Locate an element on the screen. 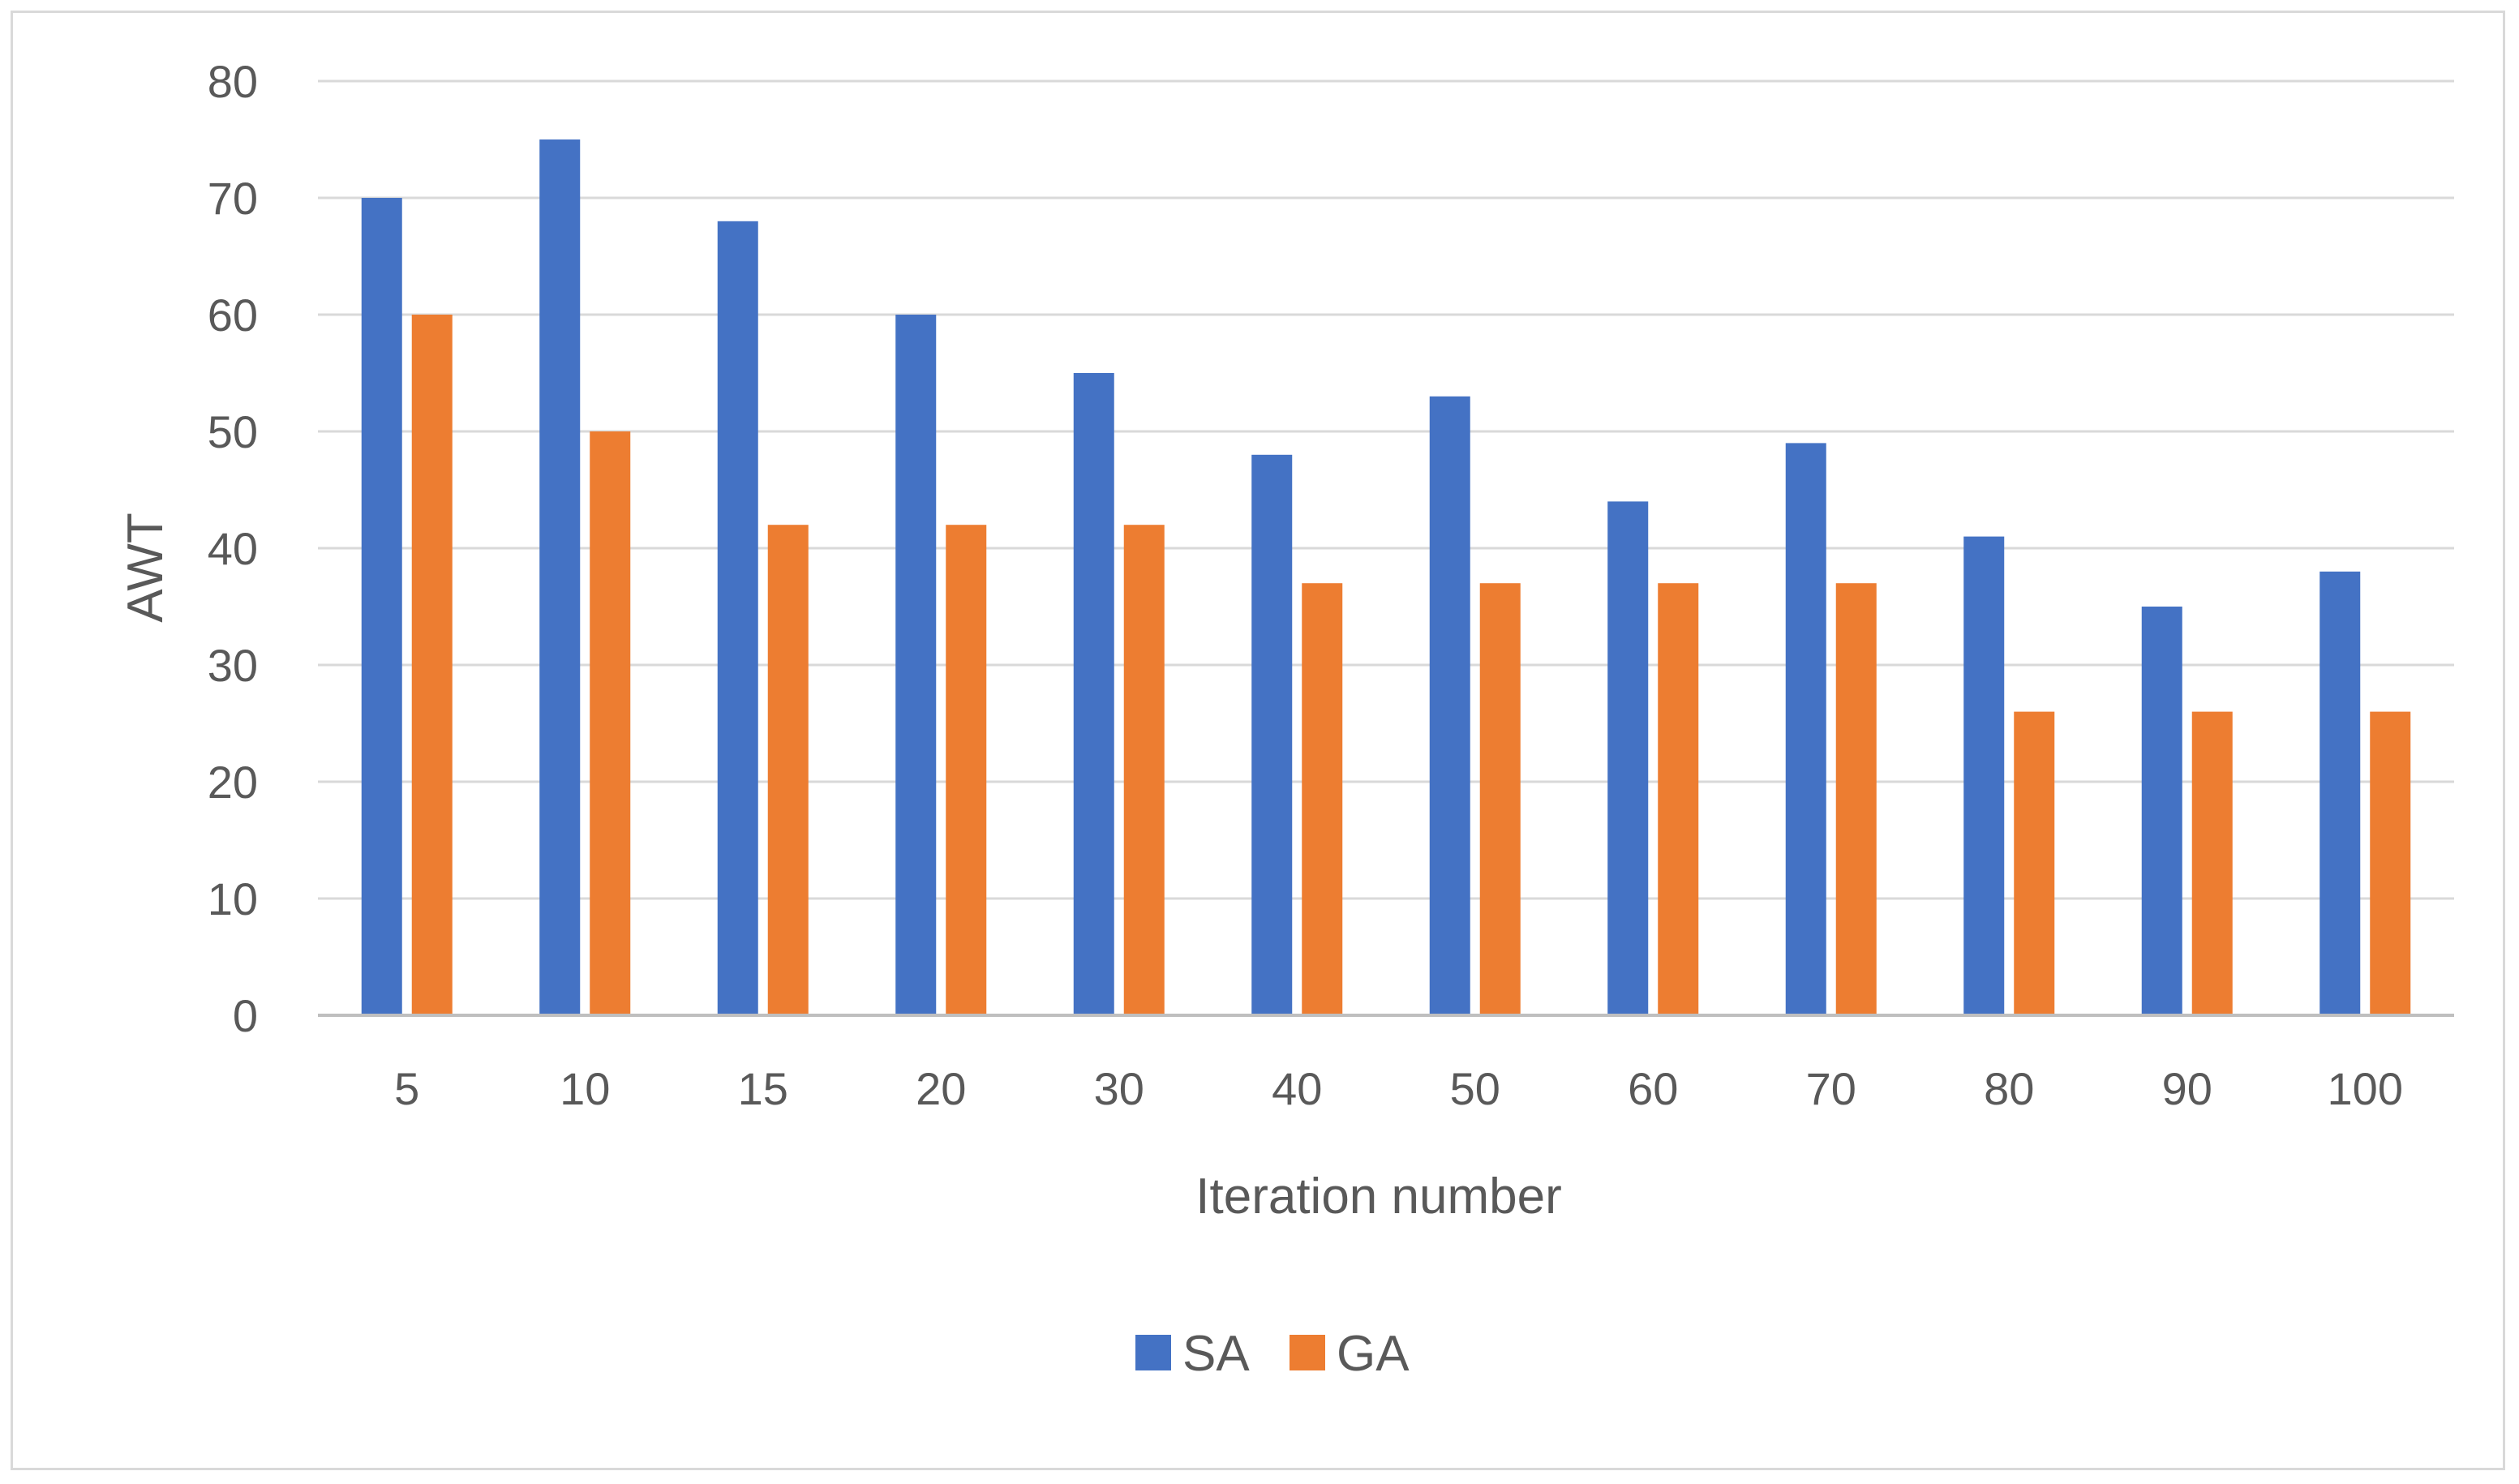 This screenshot has height=1484, width=2519. x-axis-title: Iteration number is located at coordinates (1378, 1197).